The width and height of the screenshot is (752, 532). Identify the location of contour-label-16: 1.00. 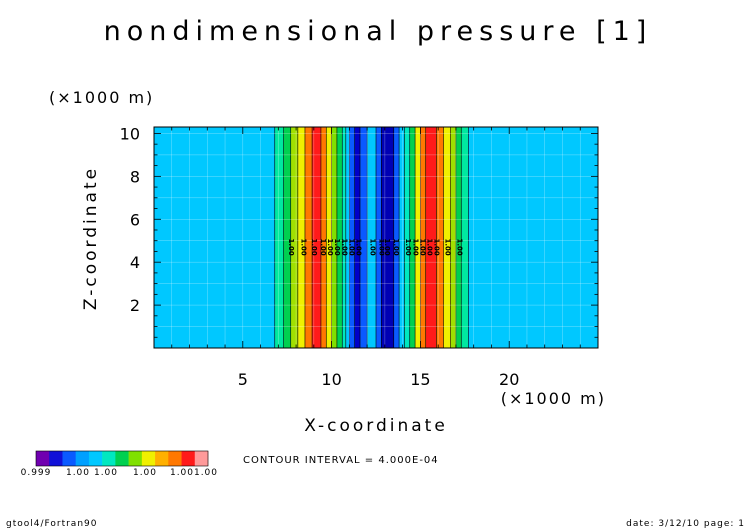
(430, 247).